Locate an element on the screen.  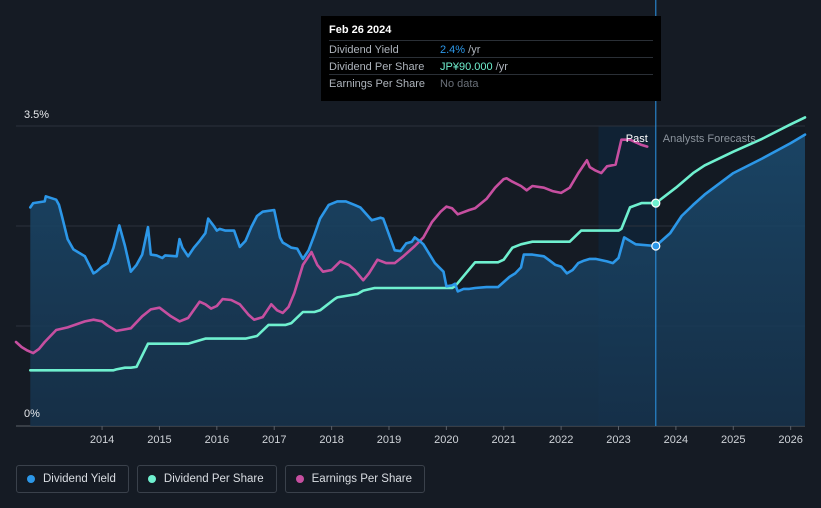
x-tick-label: 2022 is located at coordinates (561, 440).